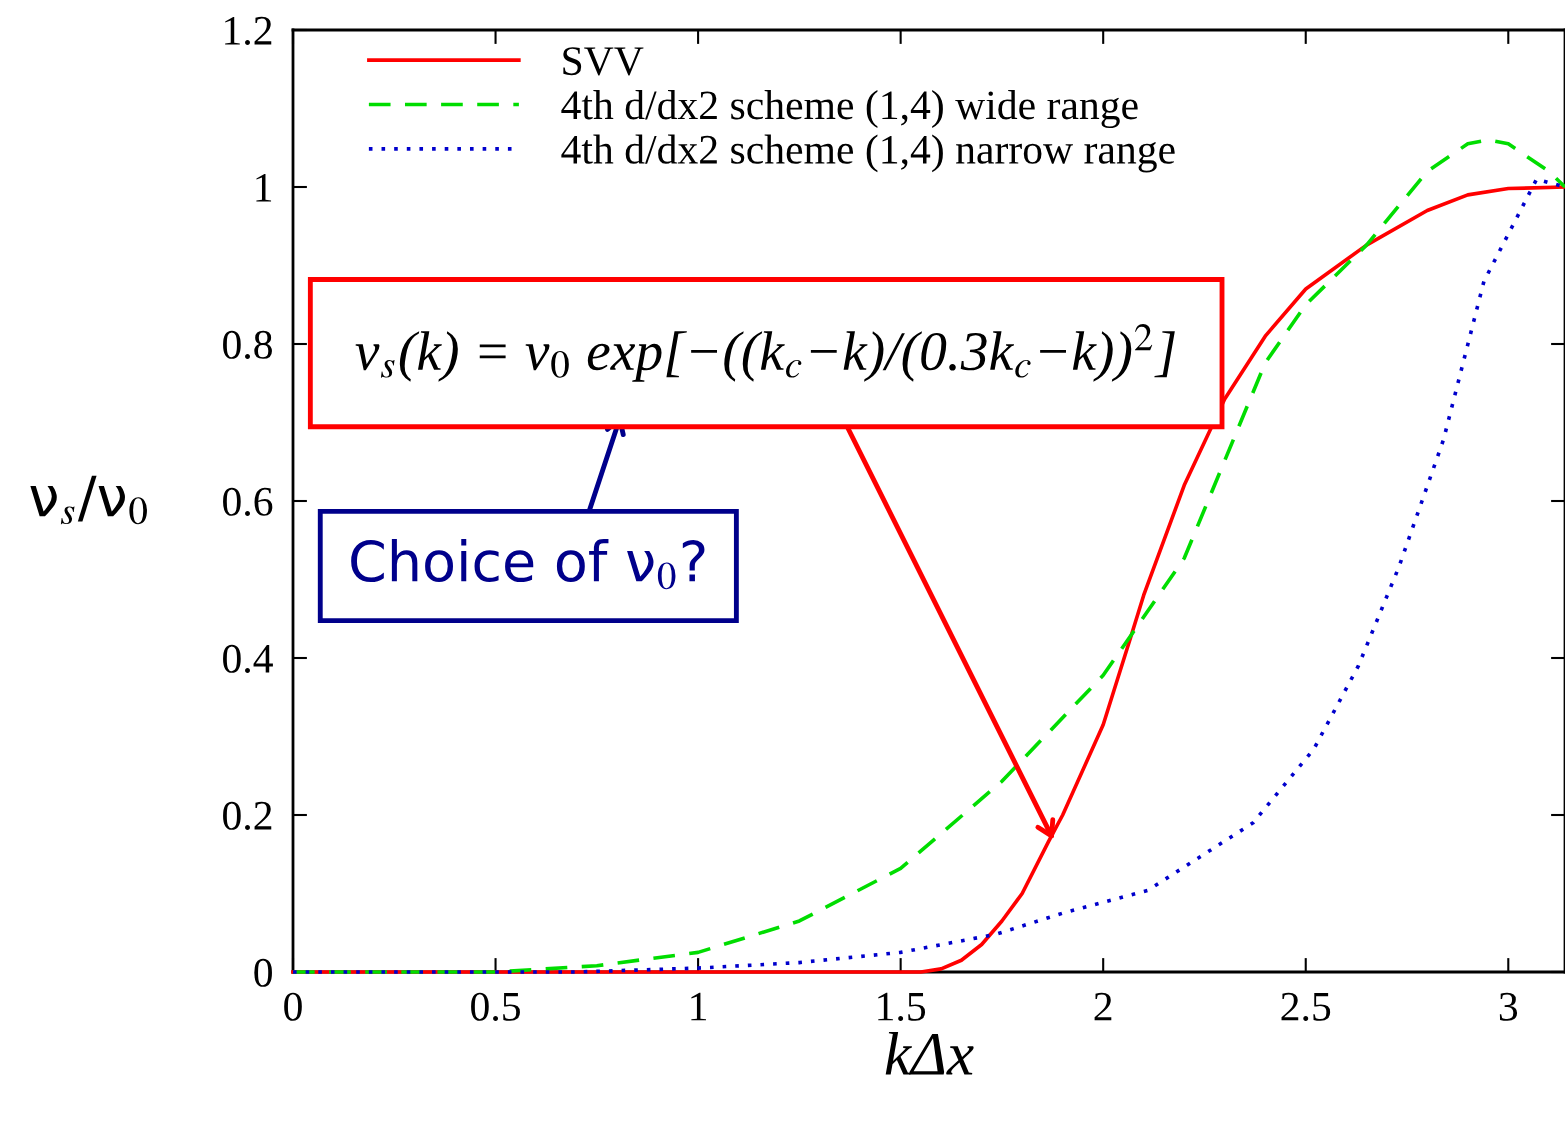 This screenshot has height=1134, width=1565. Describe the element at coordinates (293, 1006) in the screenshot. I see `x-tick-label: 0` at that location.